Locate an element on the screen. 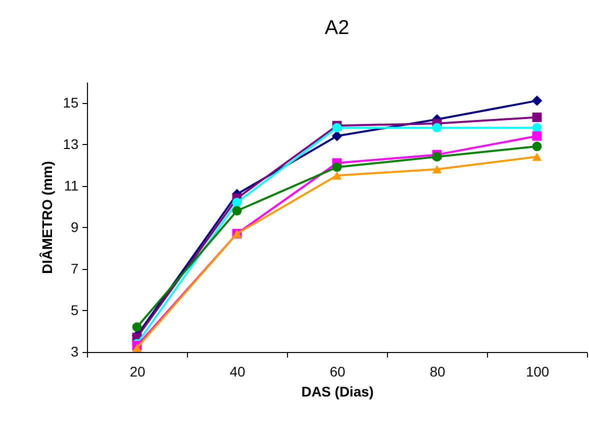  y-tick-label: 13 is located at coordinates (70, 144).